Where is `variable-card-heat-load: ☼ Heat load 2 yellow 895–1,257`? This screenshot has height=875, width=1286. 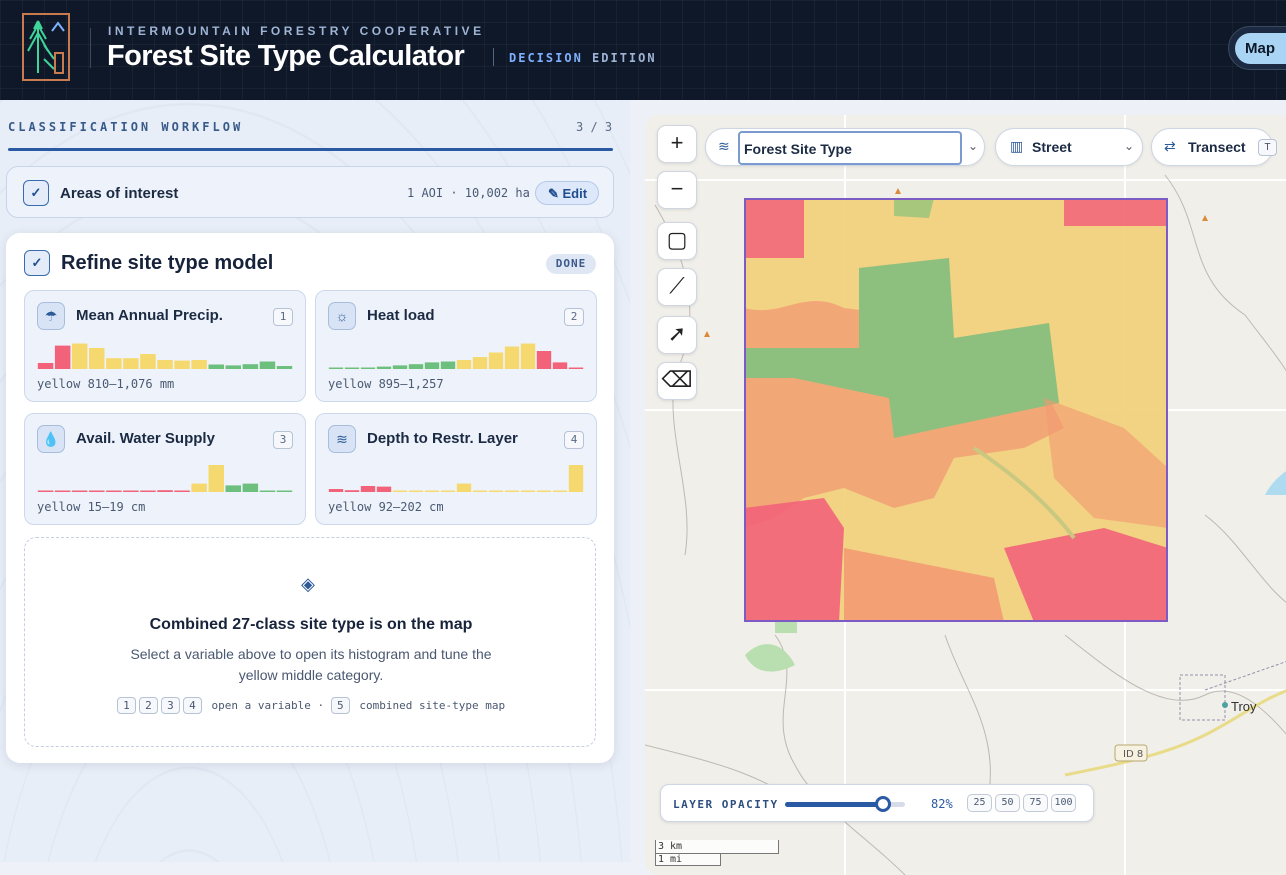
variable-card-heat-load: ☼ Heat load 2 yellow 895–1,257 is located at coordinates (456, 346).